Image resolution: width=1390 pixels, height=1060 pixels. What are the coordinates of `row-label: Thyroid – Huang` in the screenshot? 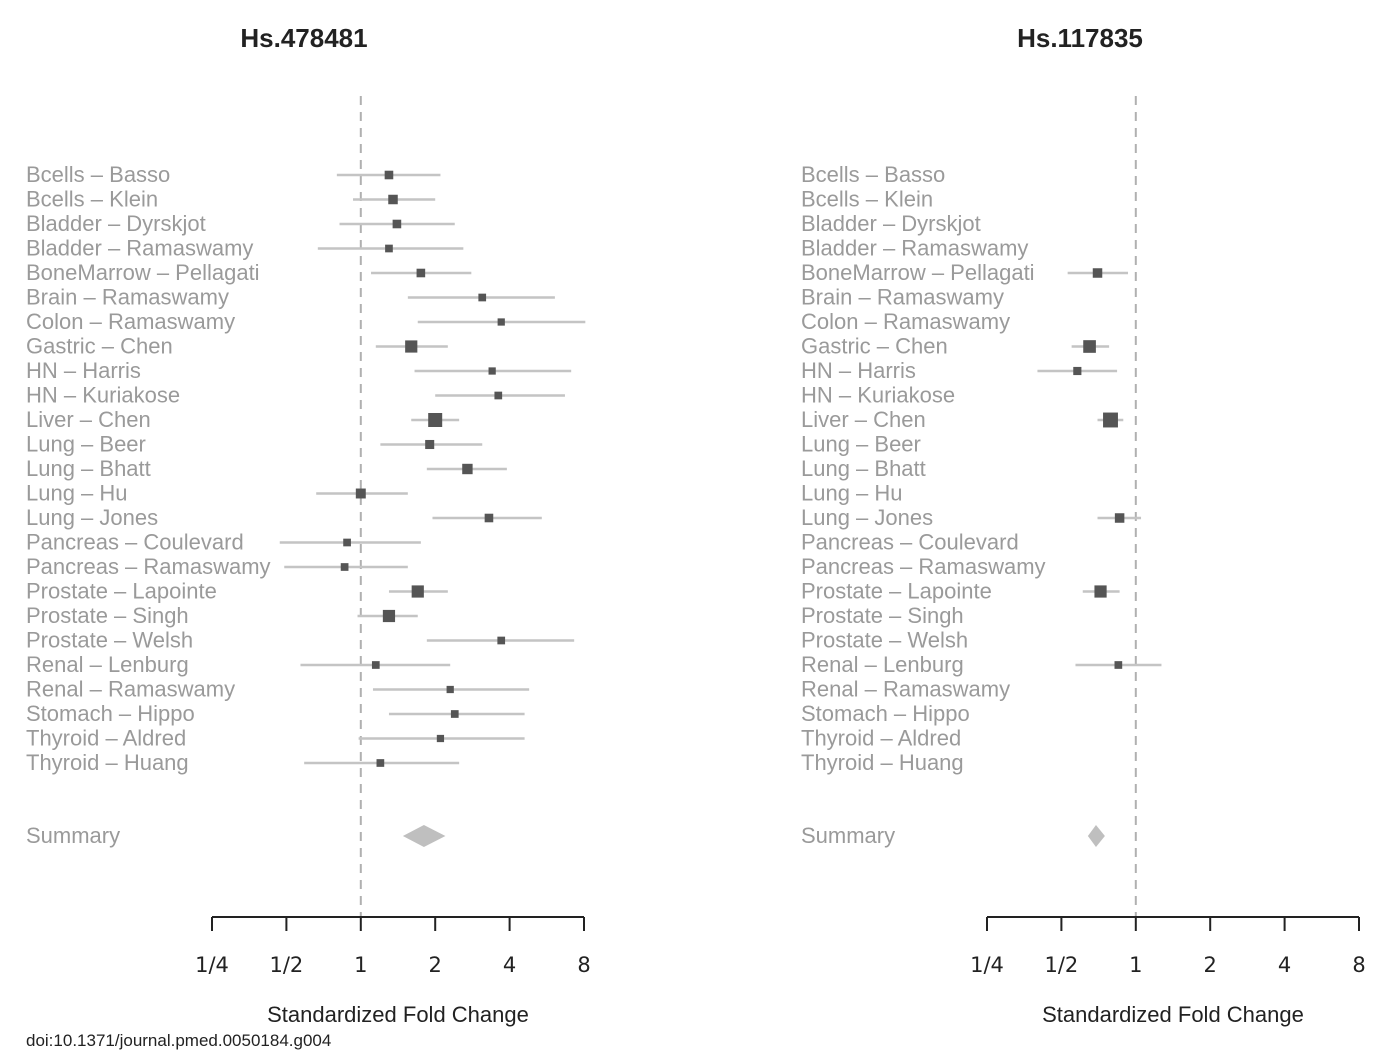 It's located at (107, 762).